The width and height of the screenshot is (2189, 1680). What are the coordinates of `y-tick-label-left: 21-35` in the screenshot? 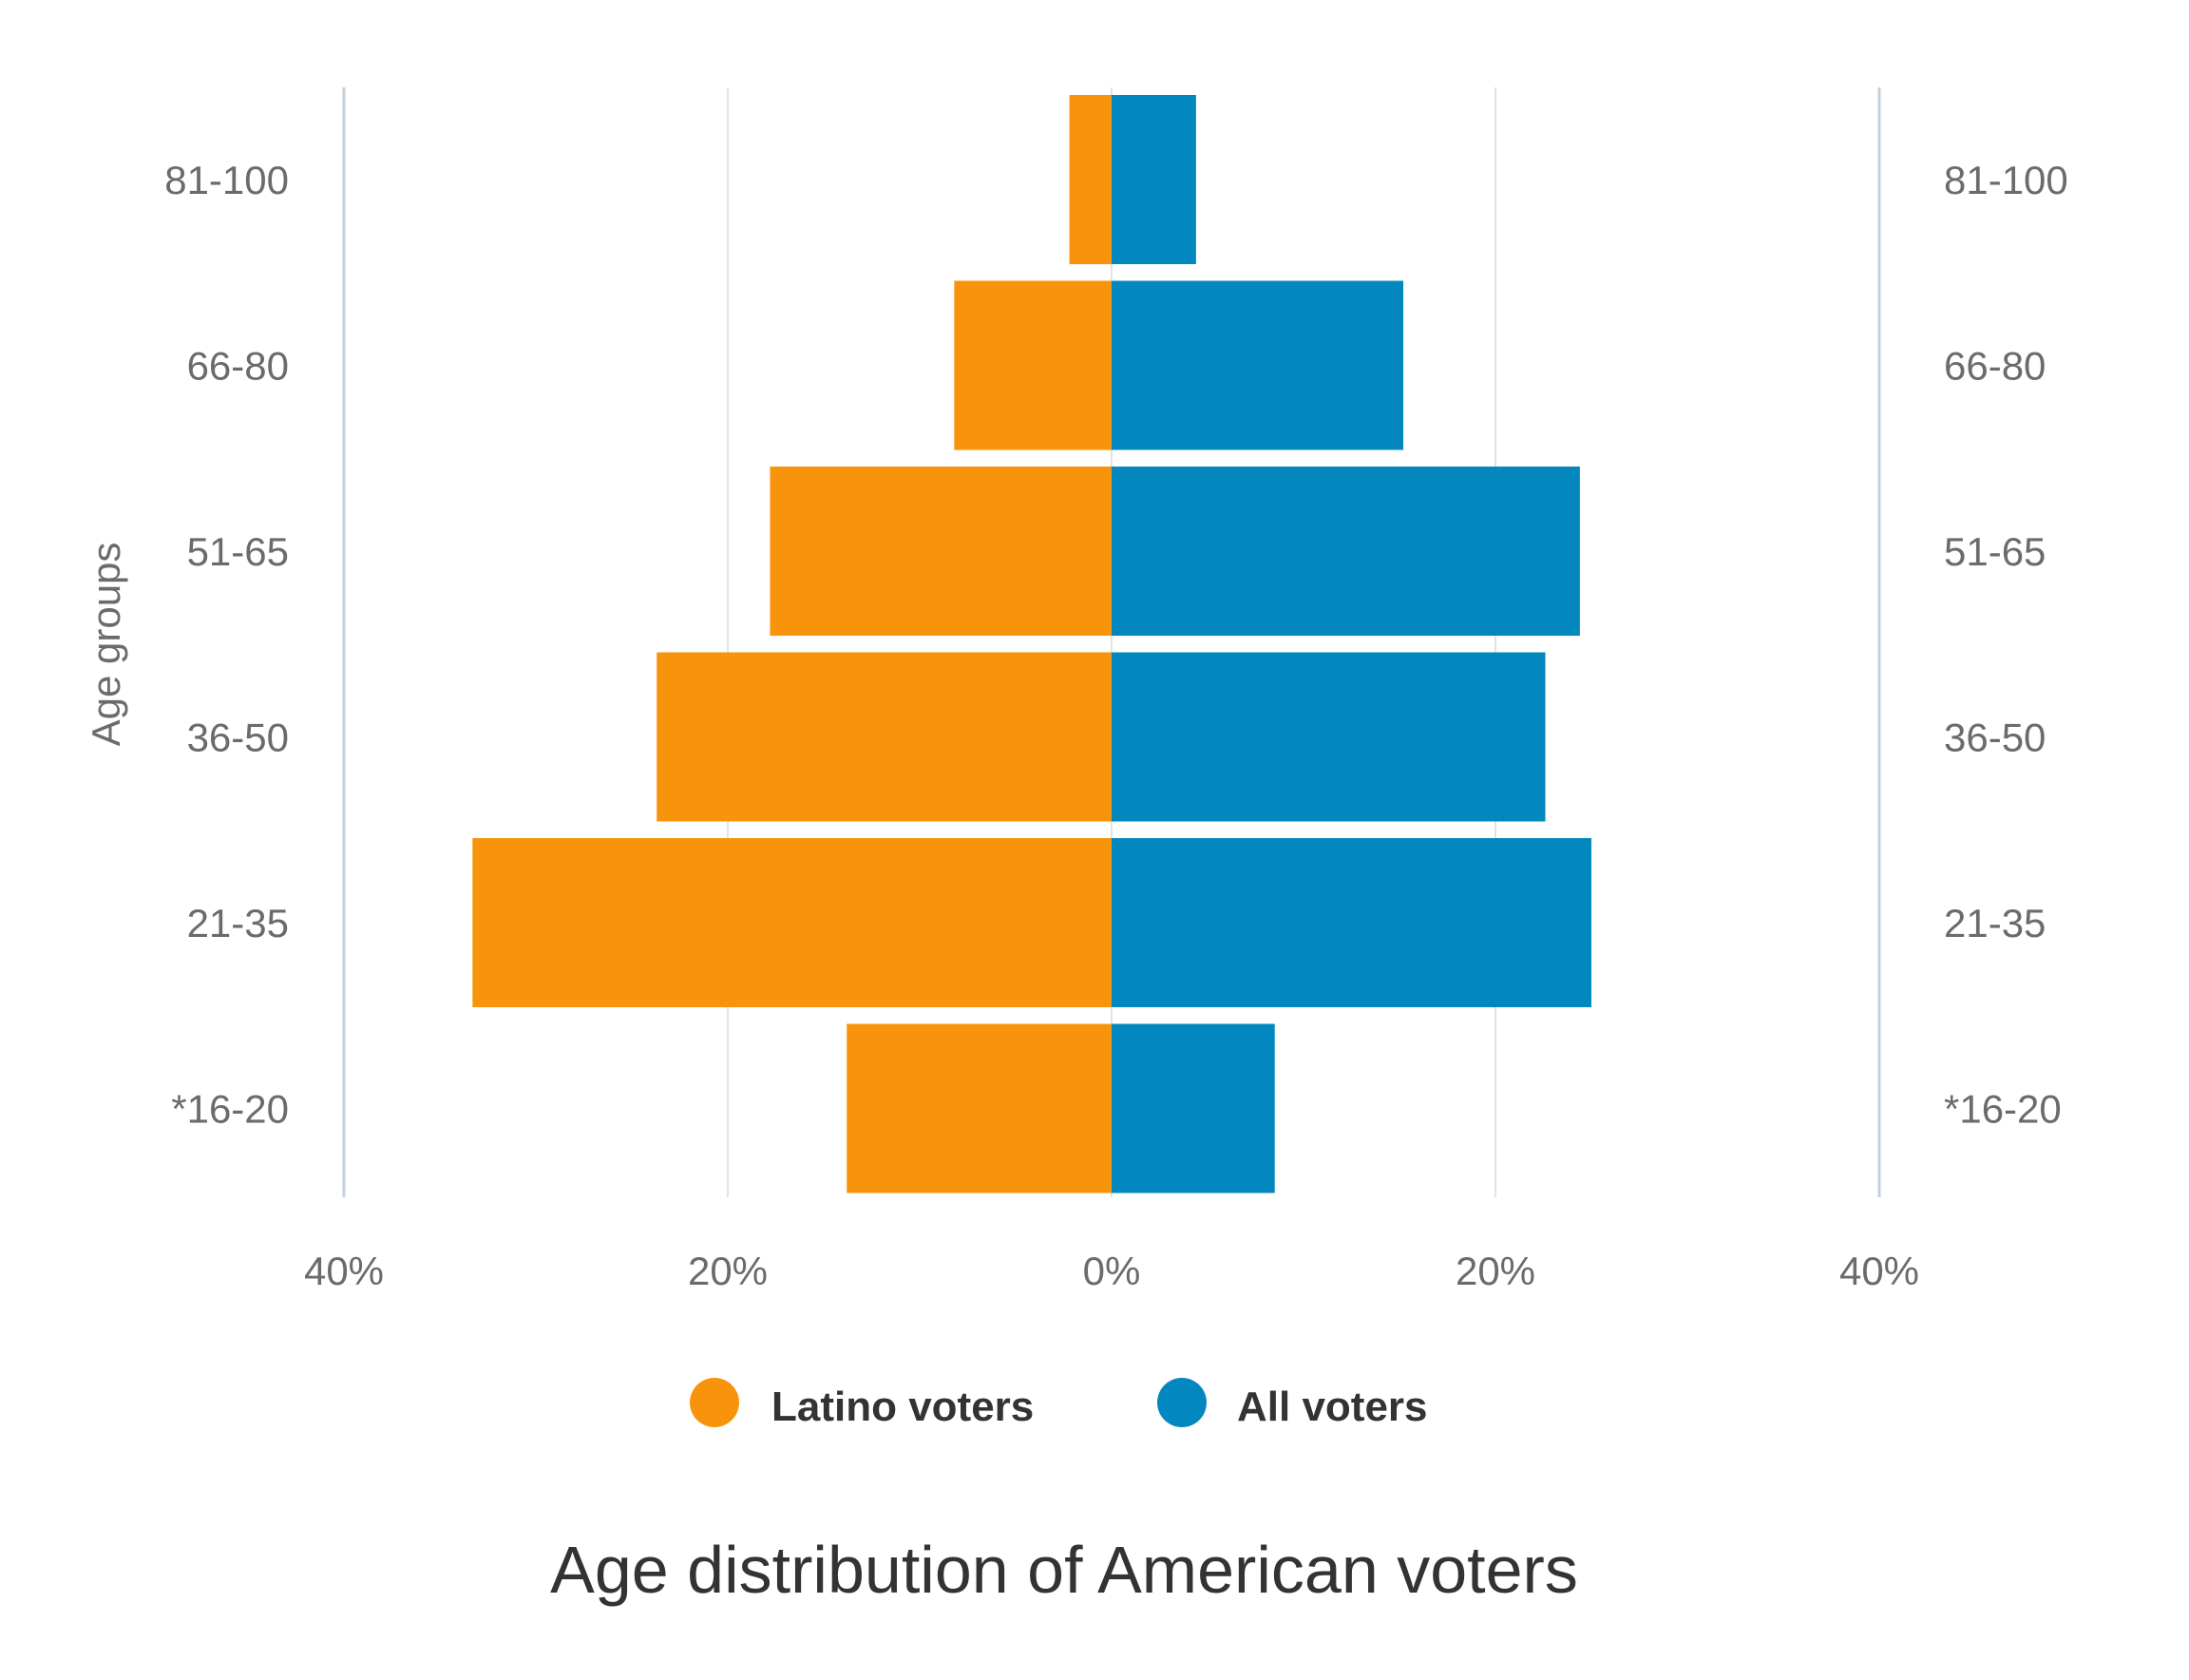 It's located at (238, 923).